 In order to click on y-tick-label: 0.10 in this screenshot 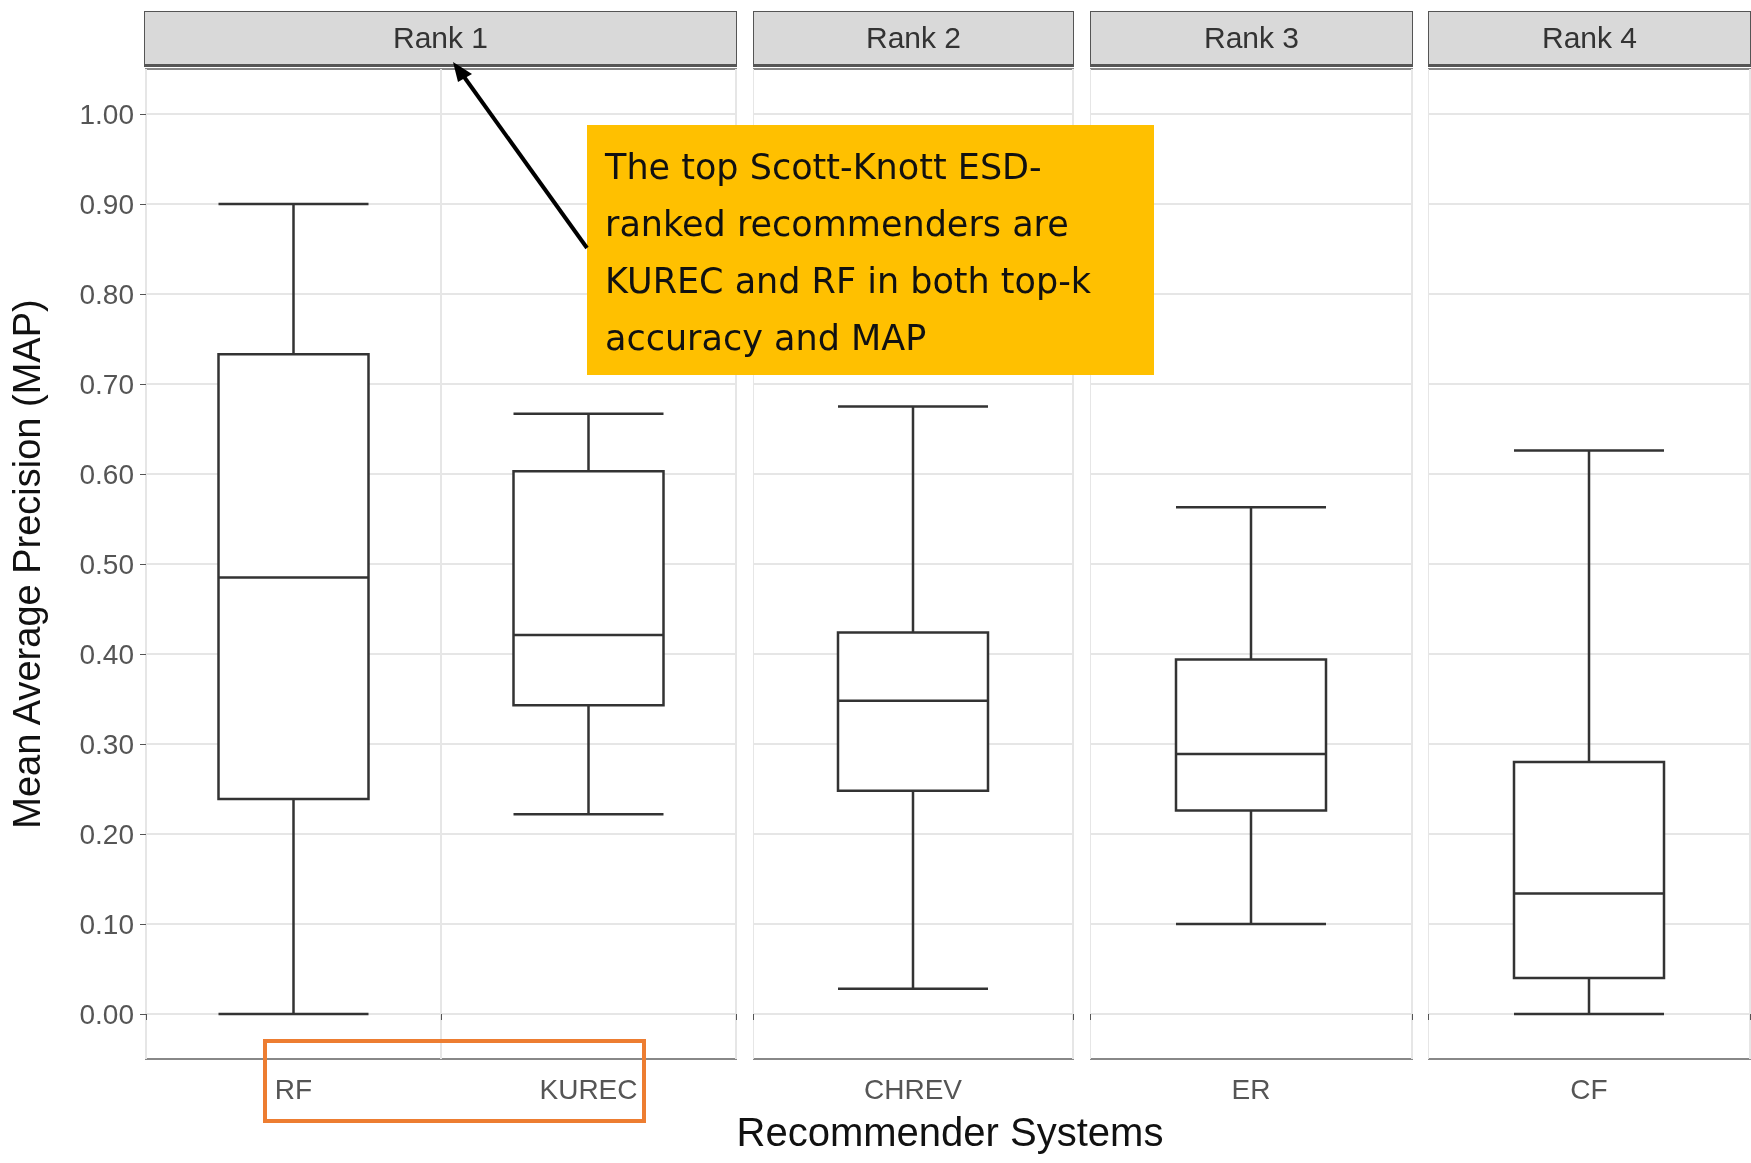, I will do `click(106, 924)`.